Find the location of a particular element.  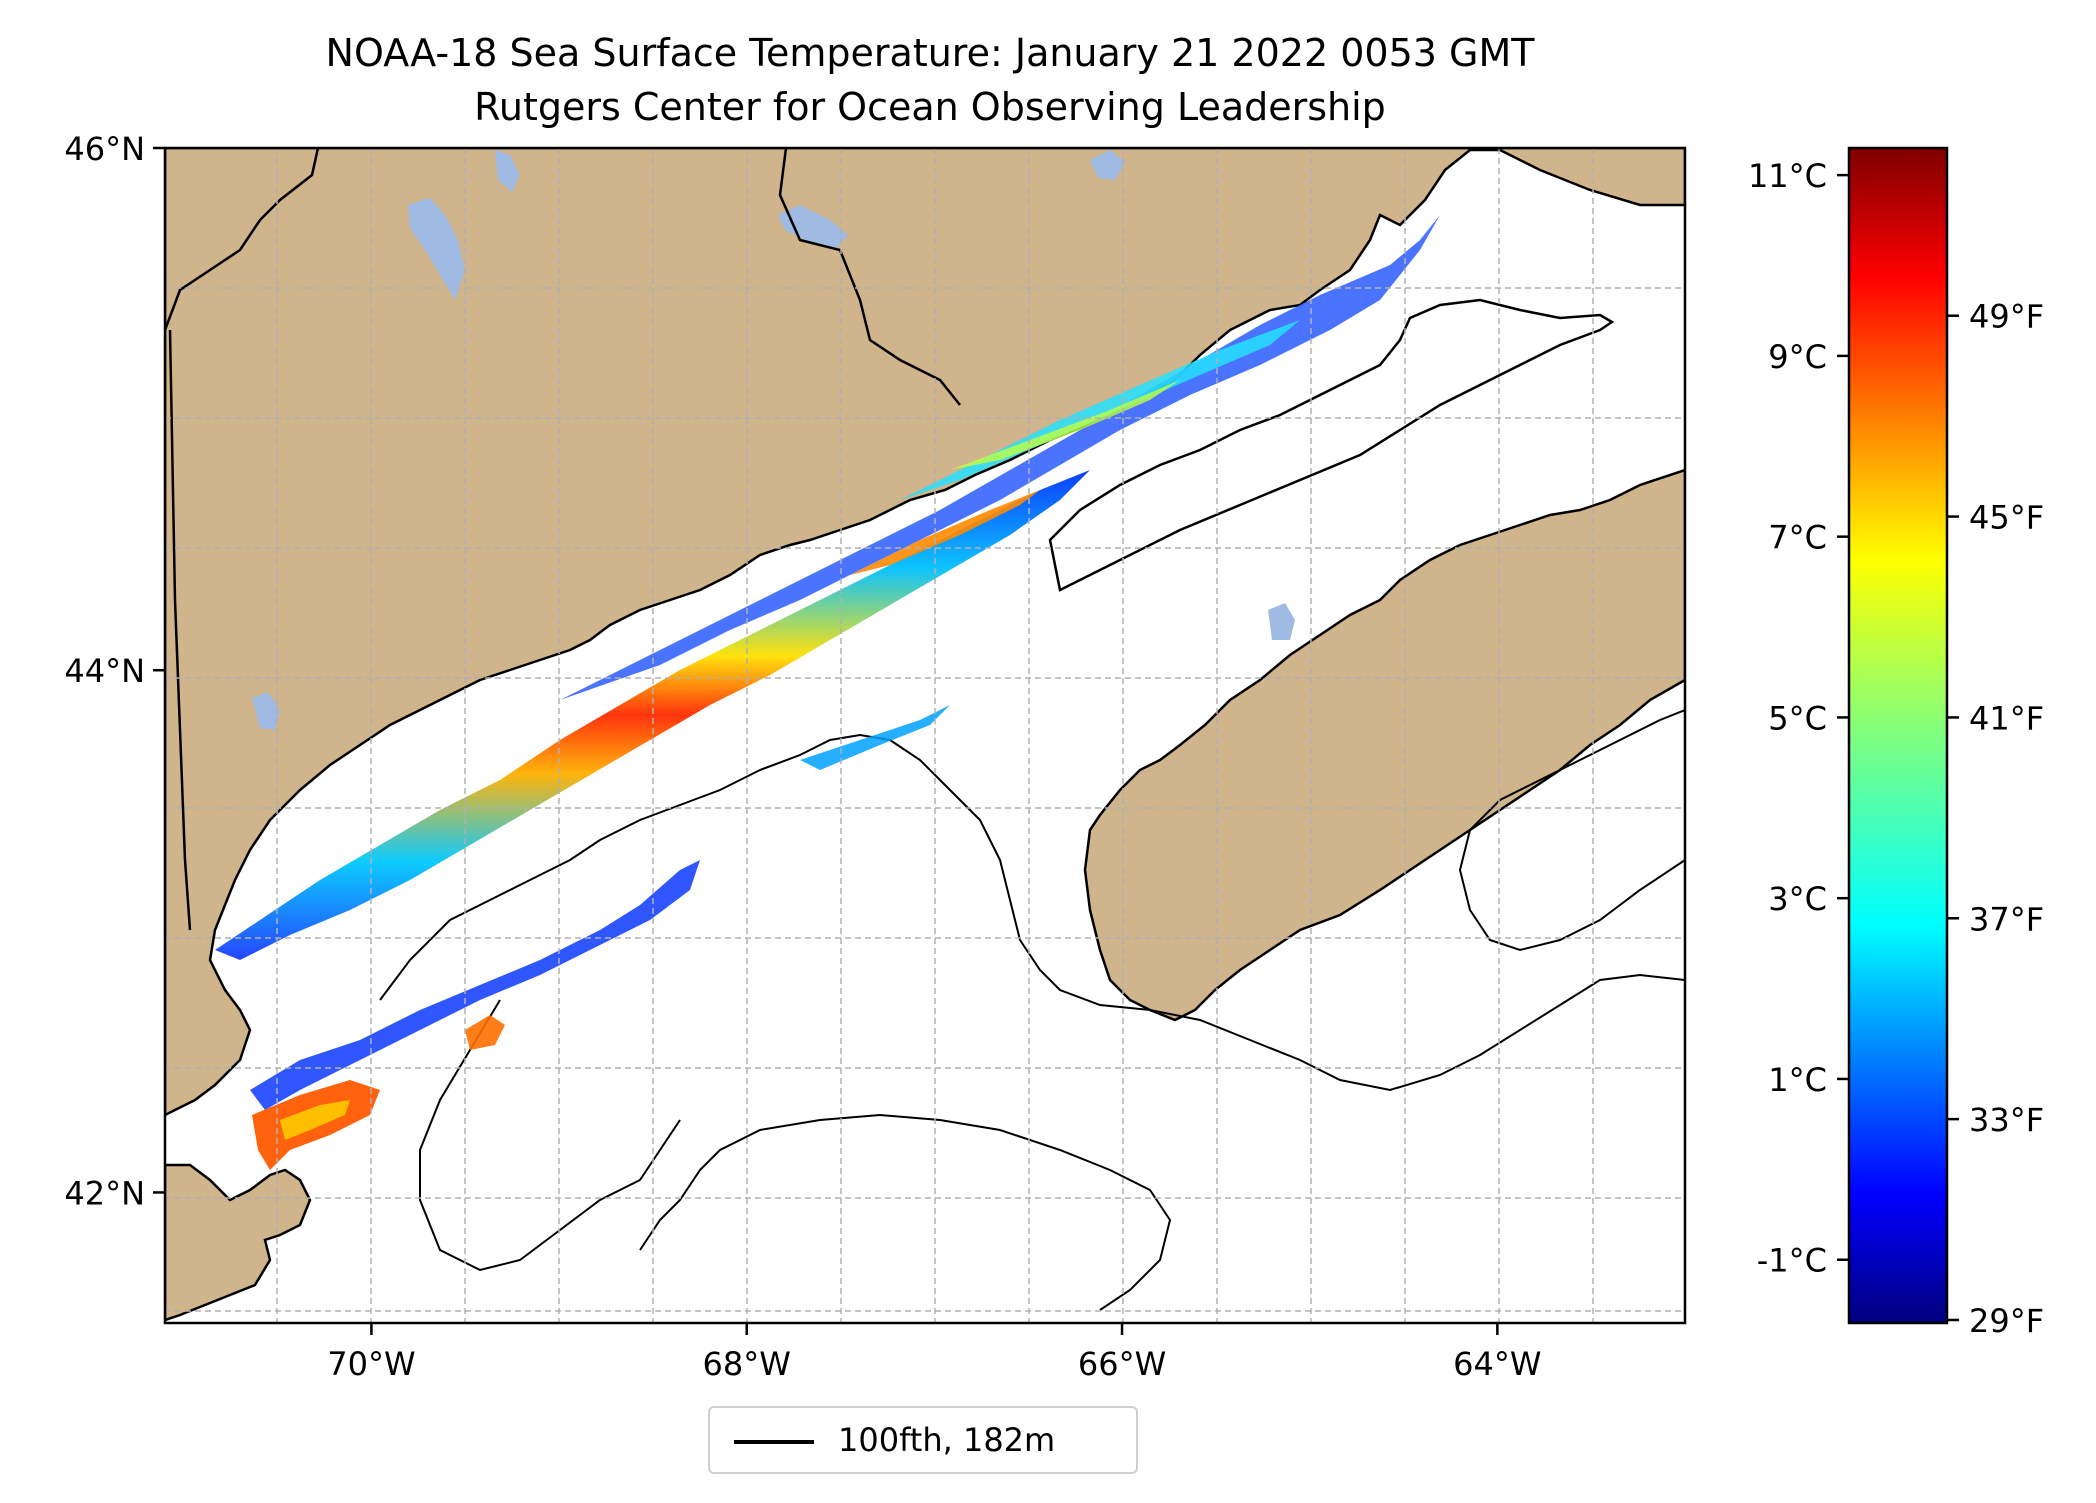

colorbar-f-label: 37°F is located at coordinates (2006, 919).